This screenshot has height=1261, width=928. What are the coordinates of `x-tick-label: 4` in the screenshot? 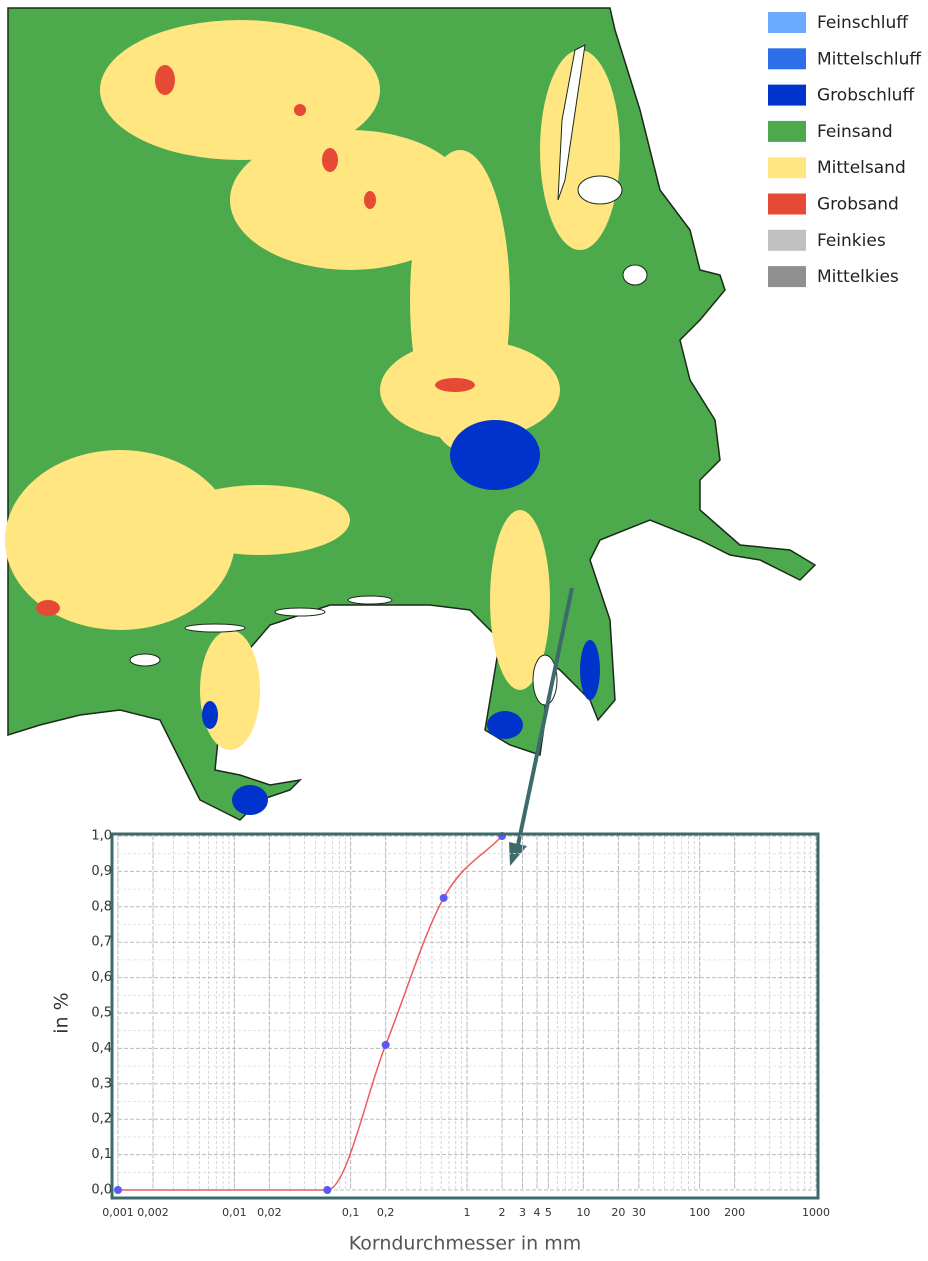 It's located at (537, 1212).